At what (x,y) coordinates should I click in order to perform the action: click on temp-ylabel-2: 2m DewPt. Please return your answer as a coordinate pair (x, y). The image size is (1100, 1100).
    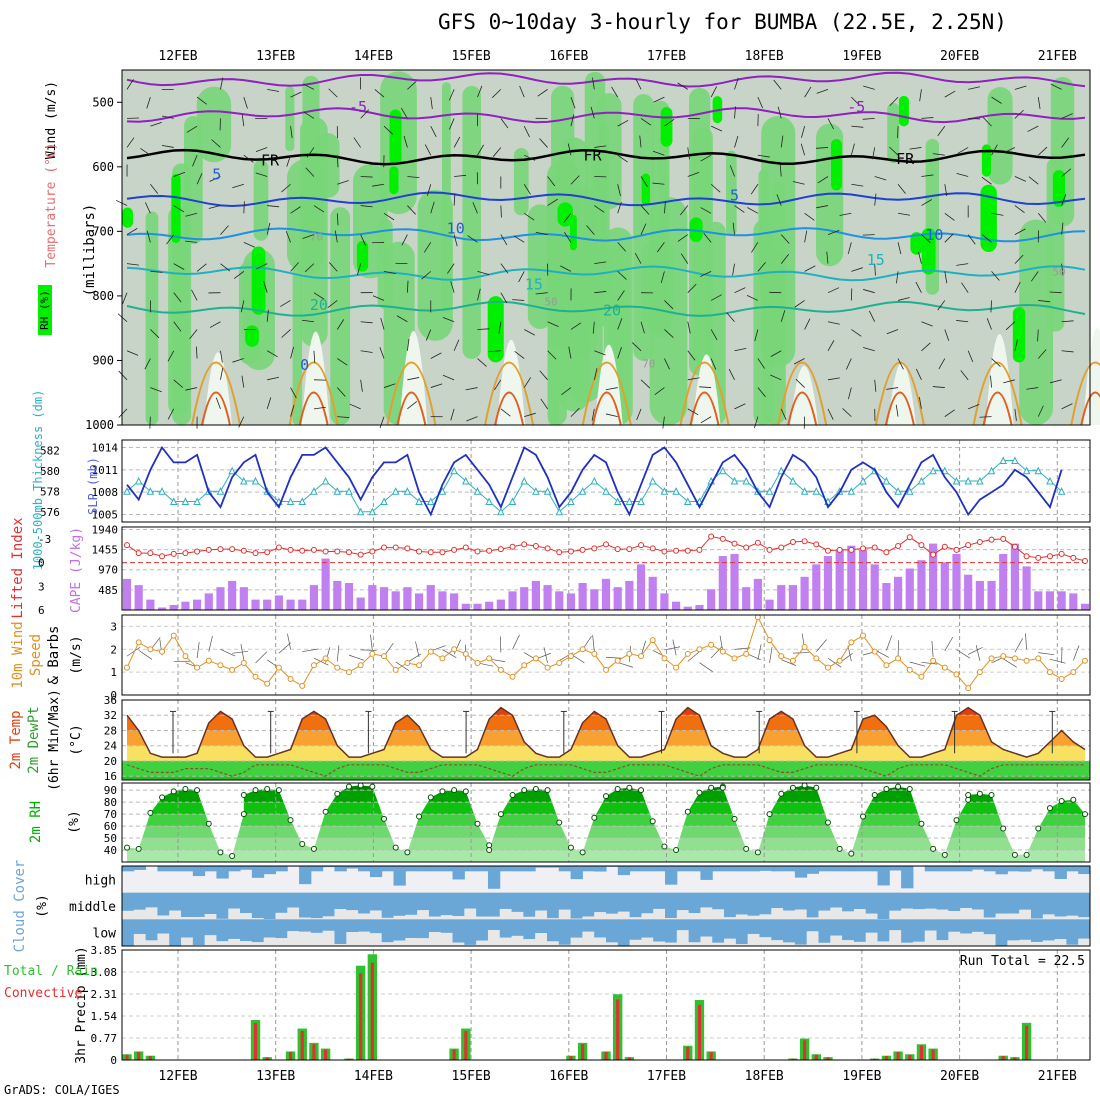
    Looking at the image, I should click on (34, 739).